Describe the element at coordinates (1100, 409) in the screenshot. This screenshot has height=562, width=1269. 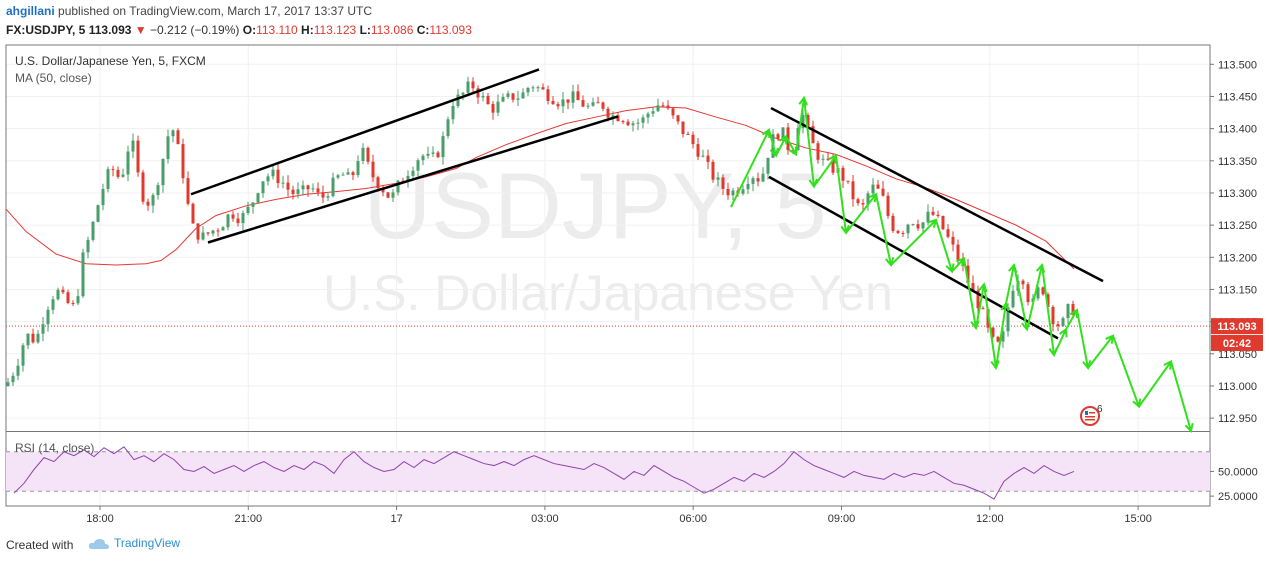
I see `alert-count: 6` at that location.